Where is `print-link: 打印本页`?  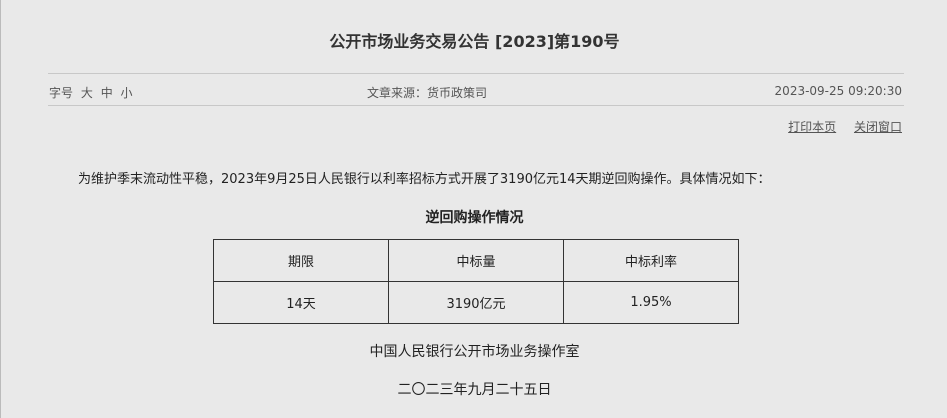
print-link: 打印本页 is located at coordinates (812, 127).